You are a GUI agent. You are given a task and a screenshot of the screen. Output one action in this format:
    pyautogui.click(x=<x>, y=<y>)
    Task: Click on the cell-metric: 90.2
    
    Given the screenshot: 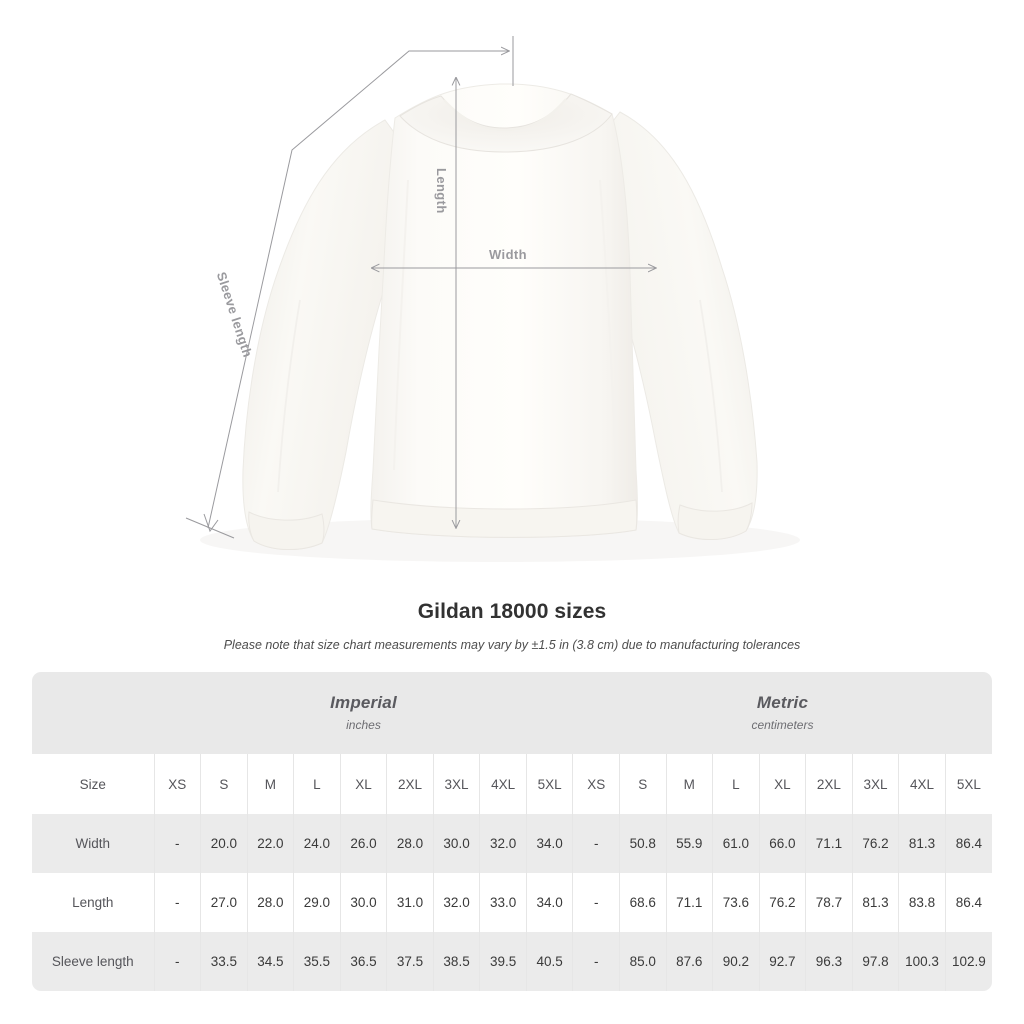 What is the action you would take?
    pyautogui.click(x=736, y=961)
    